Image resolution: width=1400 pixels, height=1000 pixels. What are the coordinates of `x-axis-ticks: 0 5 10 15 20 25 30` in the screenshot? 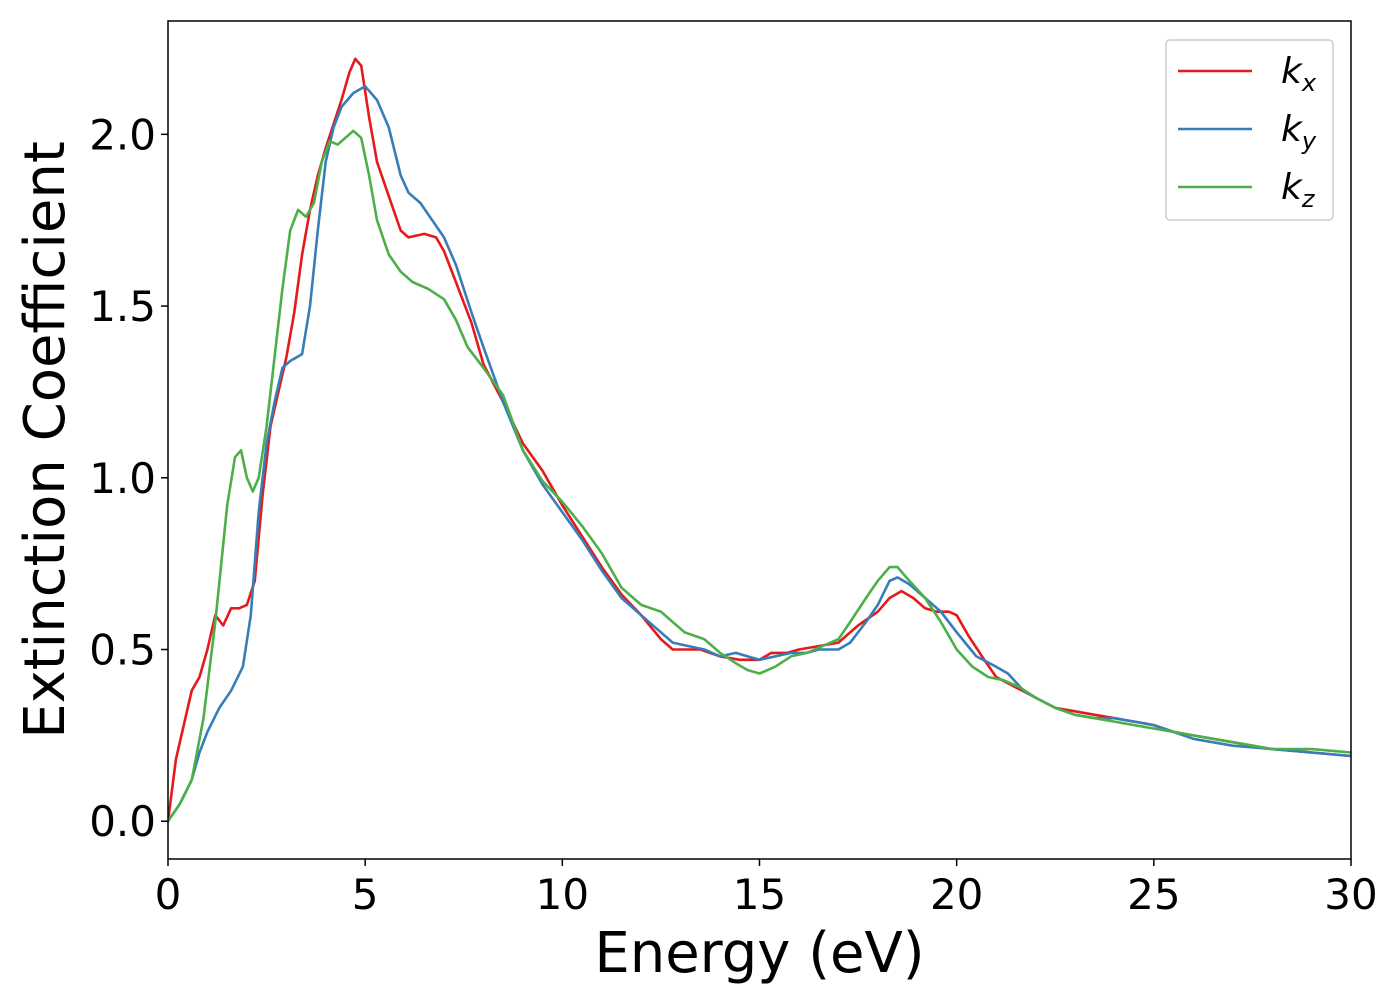 It's located at (766, 889).